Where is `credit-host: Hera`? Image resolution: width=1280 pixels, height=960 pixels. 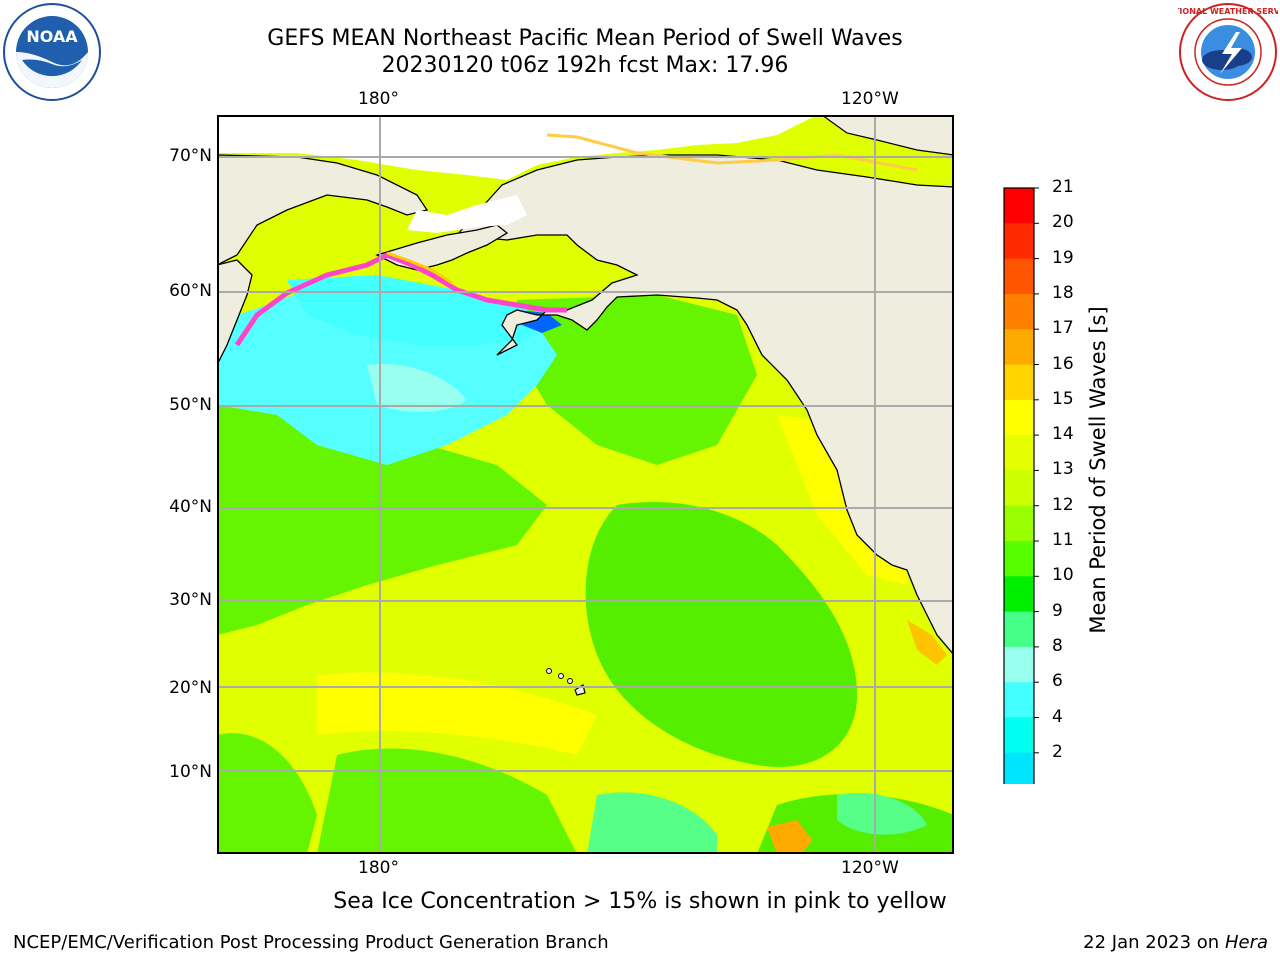
credit-host: Hera is located at coordinates (1246, 942).